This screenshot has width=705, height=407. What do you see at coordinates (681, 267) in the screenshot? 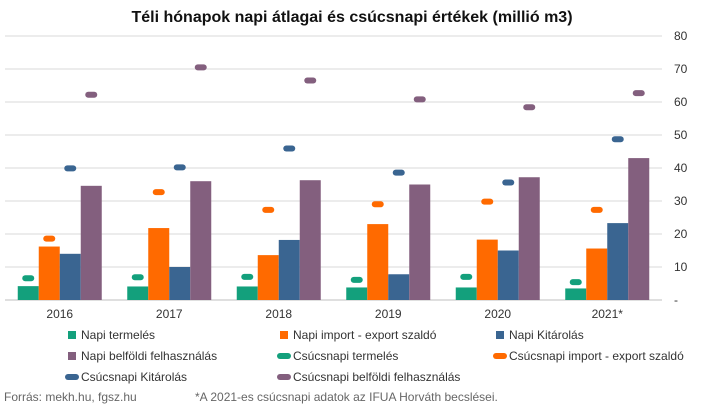
I see `y-tick-label: 10` at bounding box center [681, 267].